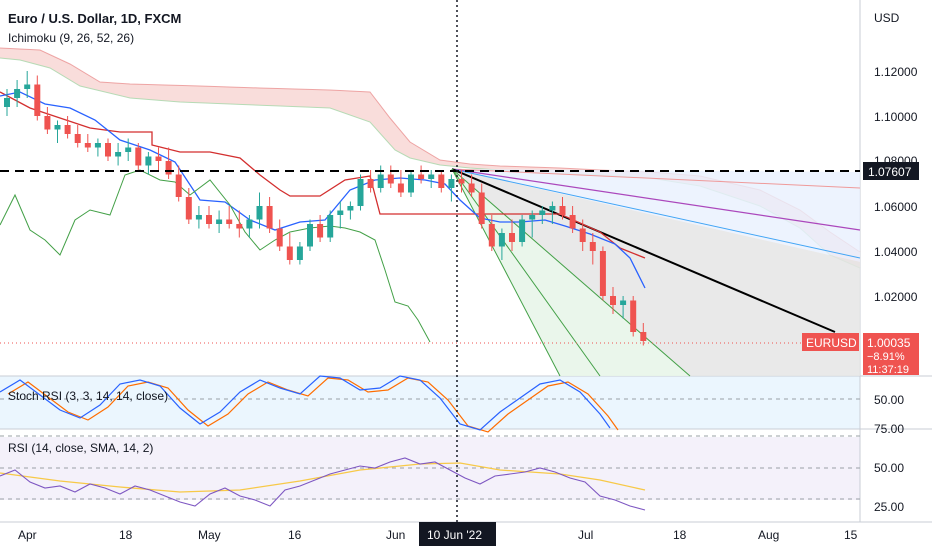 The width and height of the screenshot is (932, 550). What do you see at coordinates (896, 117) in the screenshot?
I see `price-tick: 1.10000` at bounding box center [896, 117].